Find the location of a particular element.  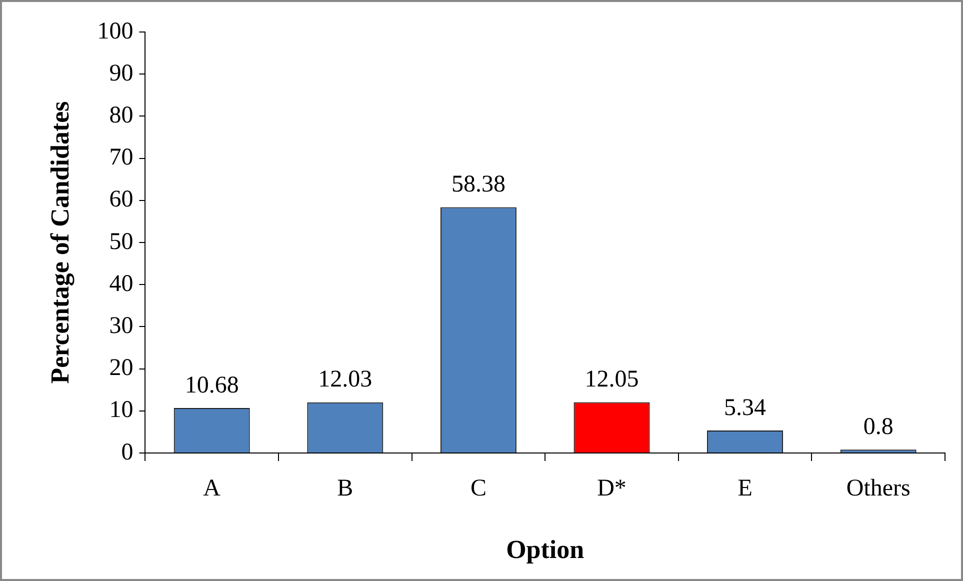

data-label: 12.05 is located at coordinates (611, 379).